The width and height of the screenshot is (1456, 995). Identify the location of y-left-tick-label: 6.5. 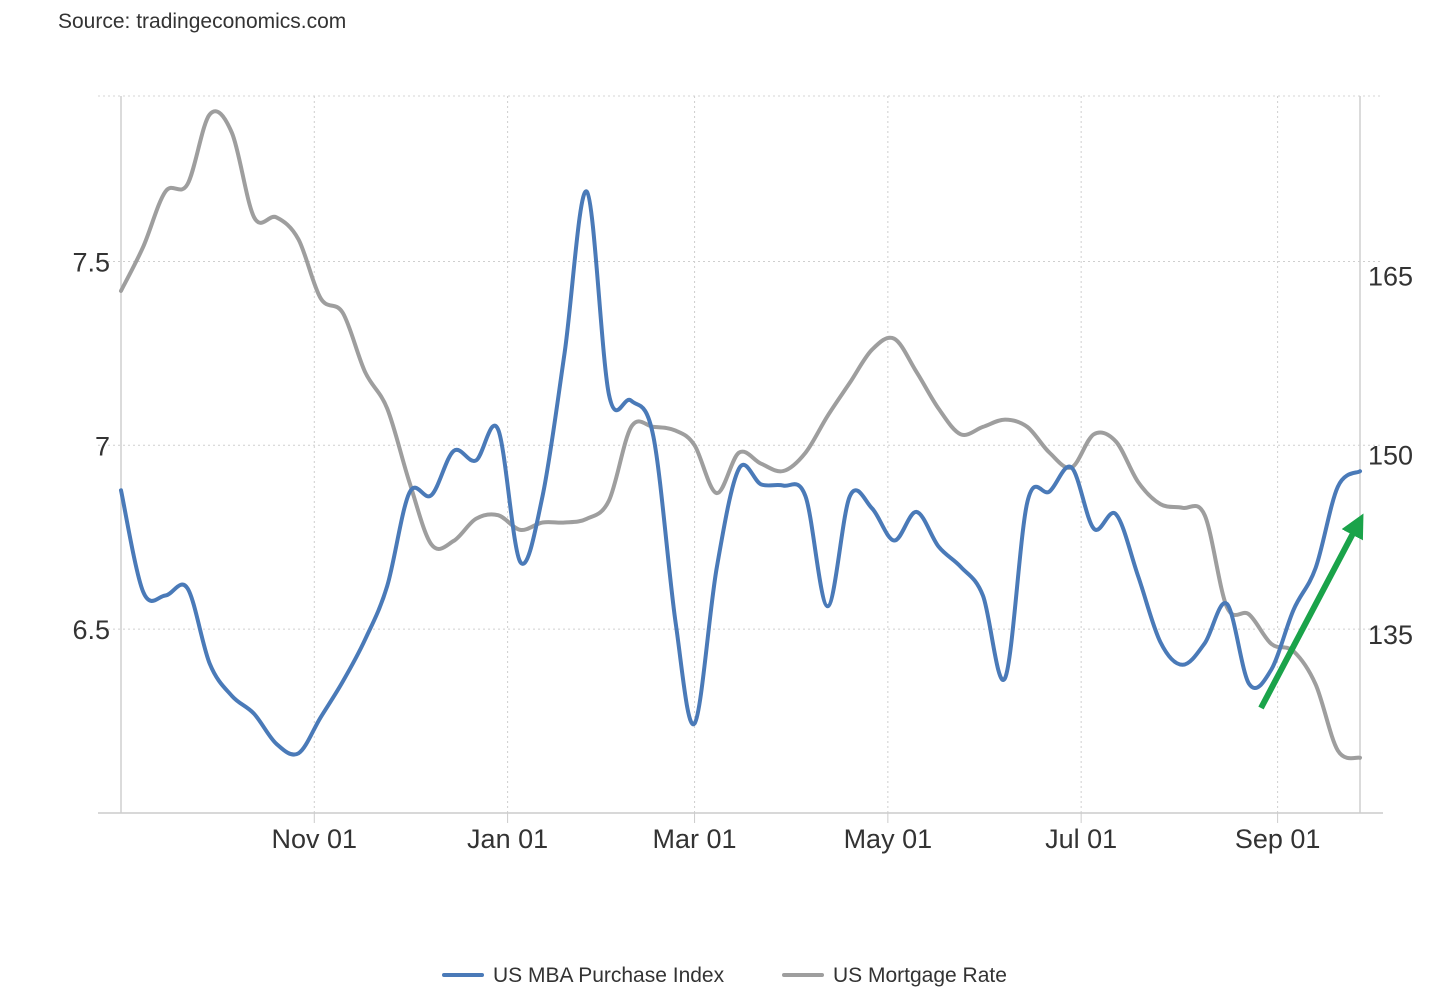
(91, 630).